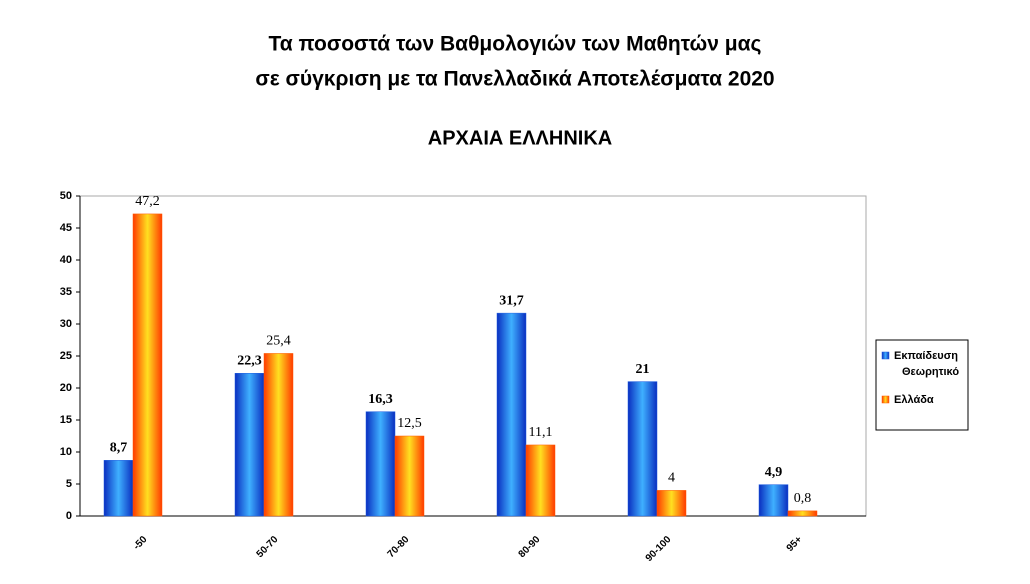 Image resolution: width=1030 pixels, height=584 pixels. What do you see at coordinates (922, 385) in the screenshot?
I see `legend` at bounding box center [922, 385].